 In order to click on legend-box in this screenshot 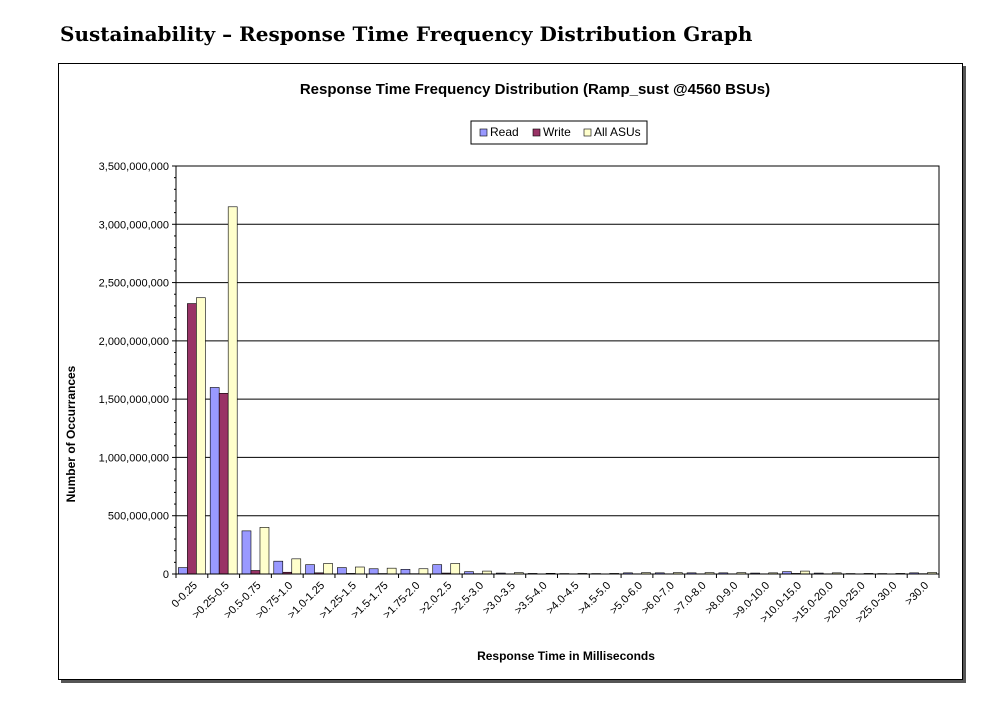, I will do `click(559, 132)`.